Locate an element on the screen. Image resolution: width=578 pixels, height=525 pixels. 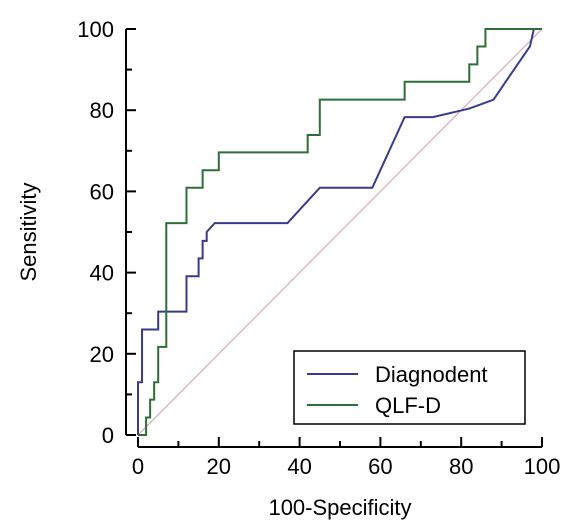
x-tick-label: 20 is located at coordinates (219, 466).